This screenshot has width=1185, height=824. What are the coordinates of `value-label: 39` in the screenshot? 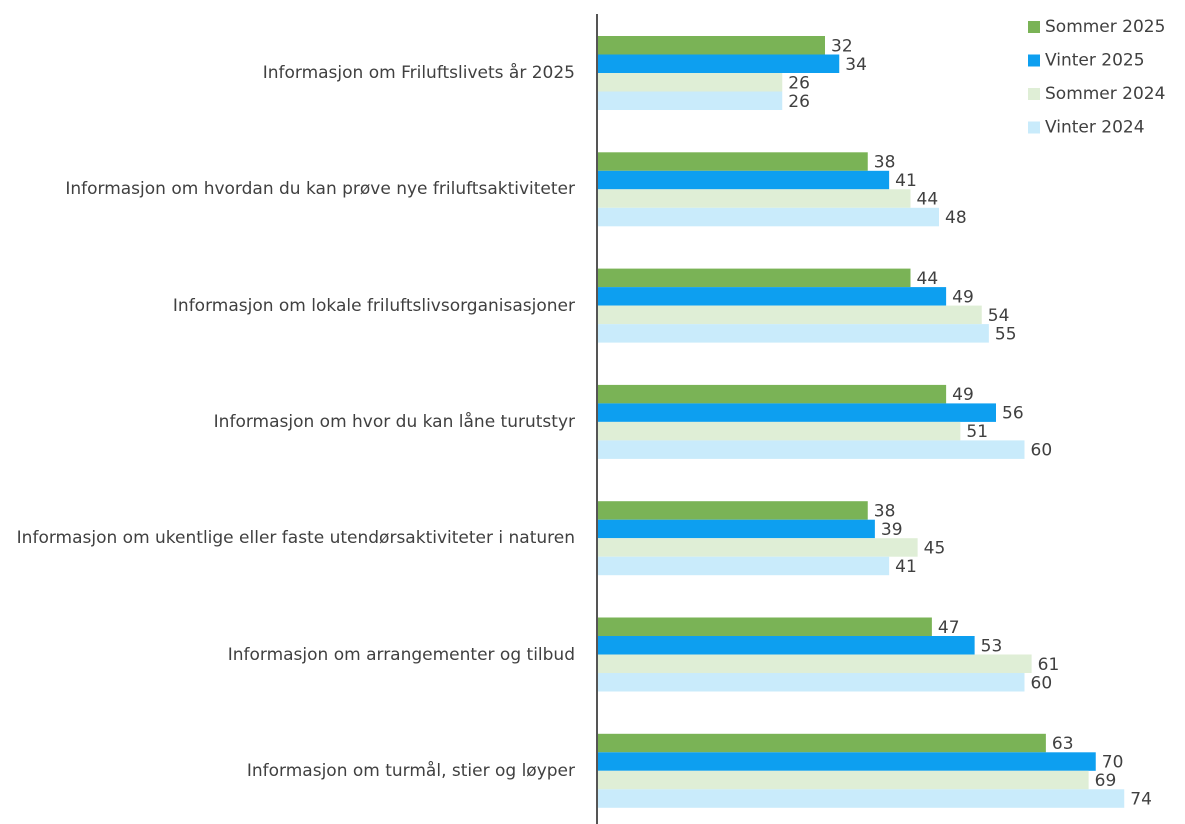 It's located at (892, 530).